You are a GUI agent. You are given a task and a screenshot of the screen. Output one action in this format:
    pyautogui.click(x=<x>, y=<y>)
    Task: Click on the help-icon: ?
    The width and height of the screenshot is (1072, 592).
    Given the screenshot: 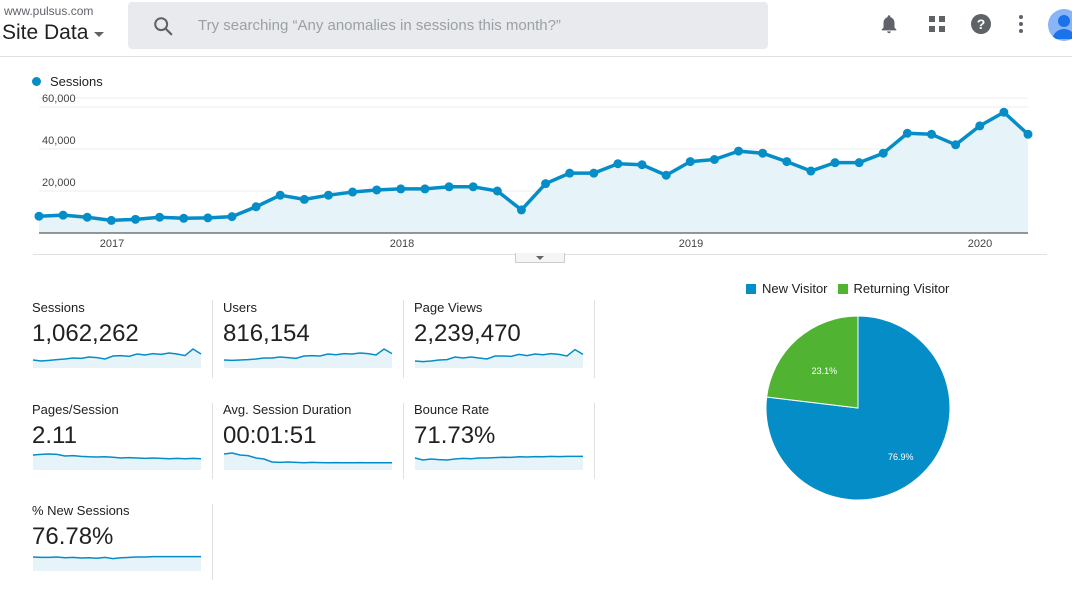 What is the action you would take?
    pyautogui.click(x=981, y=24)
    